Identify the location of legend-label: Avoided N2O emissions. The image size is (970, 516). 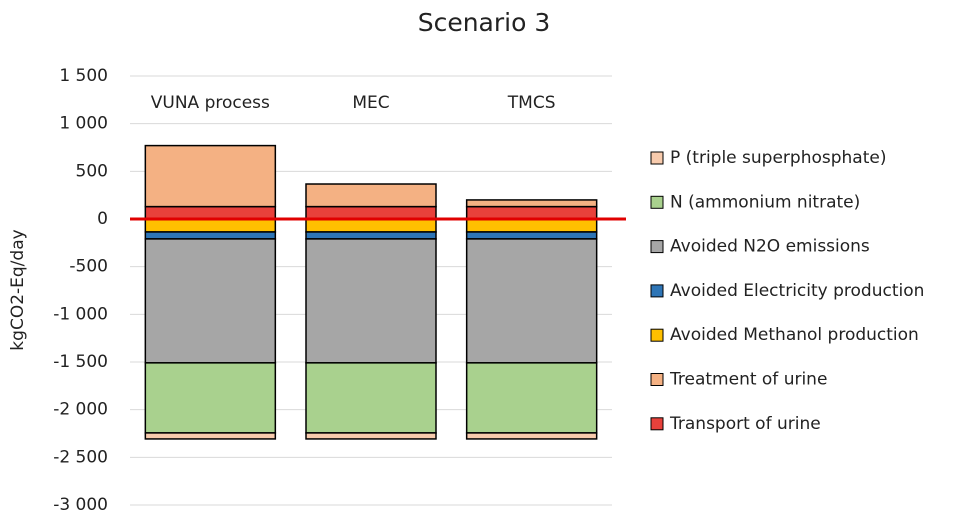
(770, 247).